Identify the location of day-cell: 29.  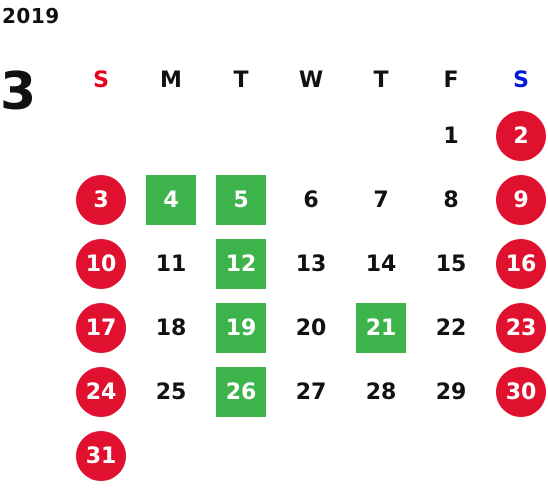
(451, 392).